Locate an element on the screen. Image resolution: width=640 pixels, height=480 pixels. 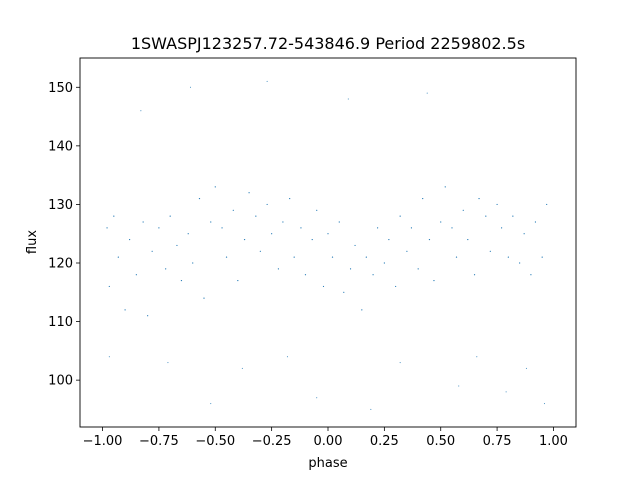
x-tick-label: 1.00 is located at coordinates (553, 441).